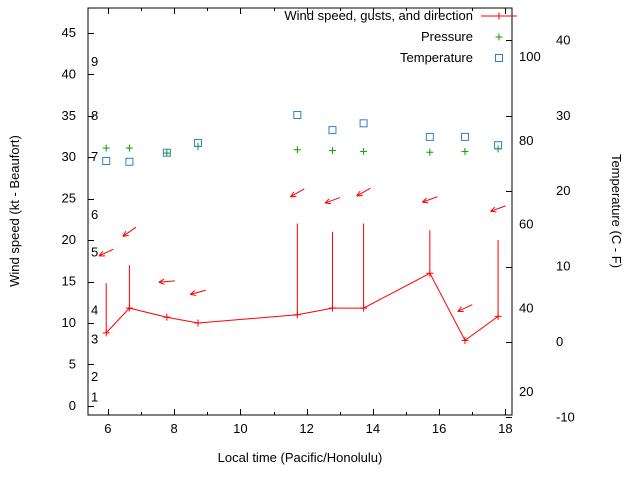 The height and width of the screenshot is (480, 640). Describe the element at coordinates (378, 15) in the screenshot. I see `legend-label-wind: Wind speed, gusts, and direction` at that location.